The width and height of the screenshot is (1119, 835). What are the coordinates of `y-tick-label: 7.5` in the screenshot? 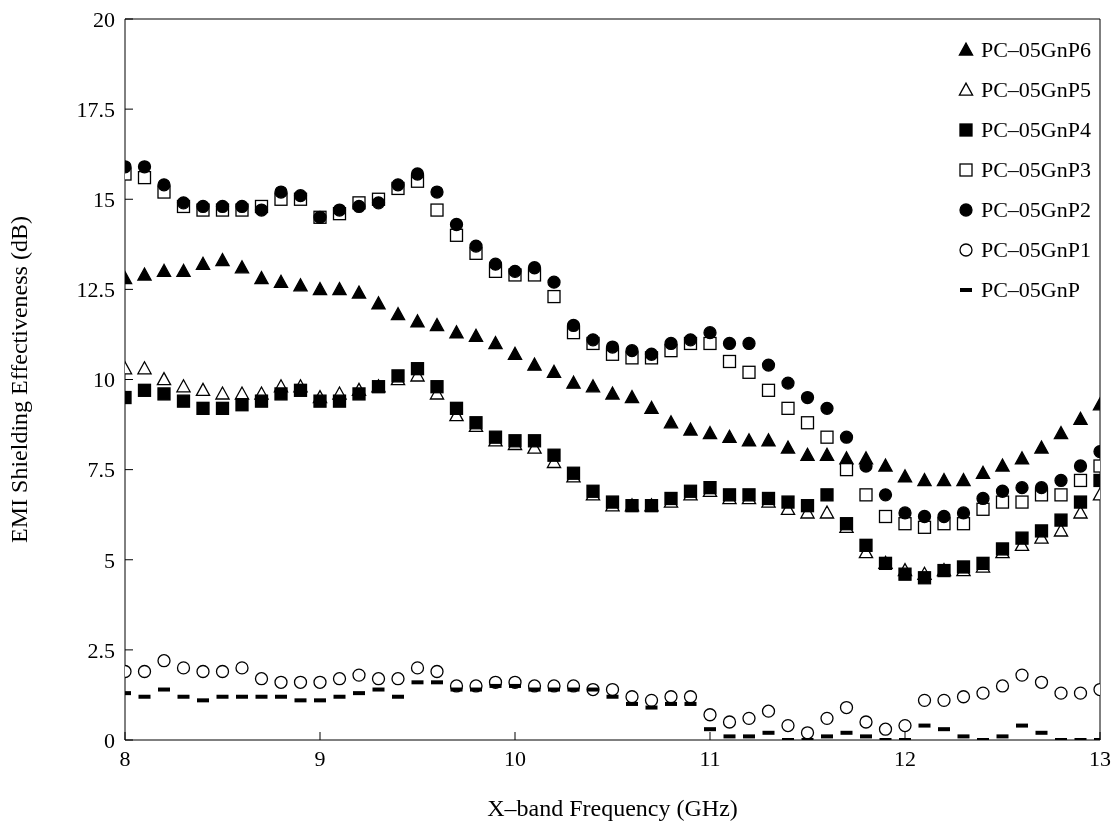 It's located at (101, 470).